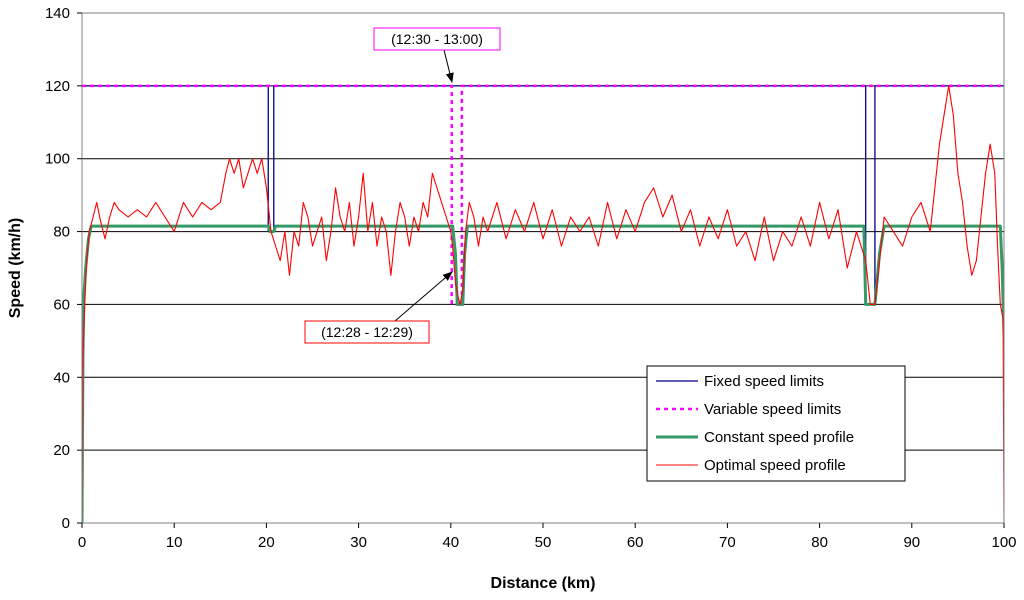  Describe the element at coordinates (61, 232) in the screenshot. I see `y-tick-label: 80` at that location.